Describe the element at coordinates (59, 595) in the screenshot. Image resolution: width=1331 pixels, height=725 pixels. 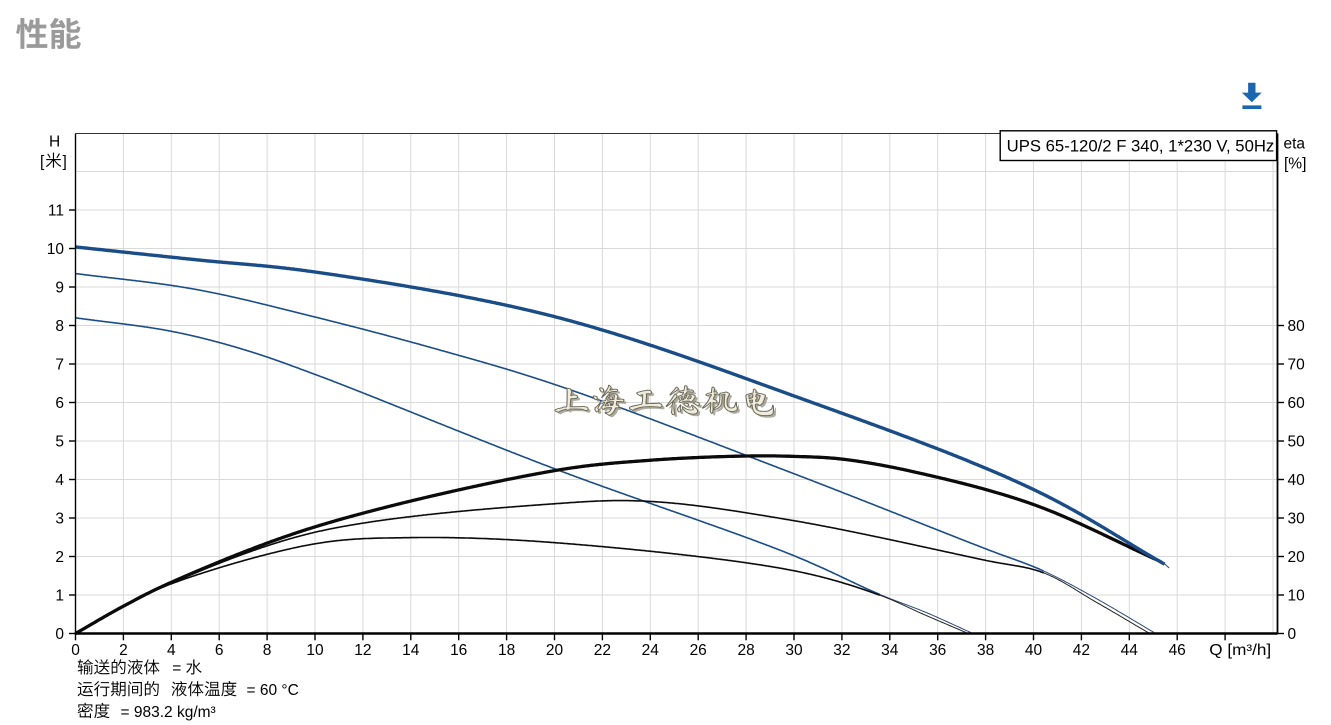
I see `svg-text: 1` at that location.